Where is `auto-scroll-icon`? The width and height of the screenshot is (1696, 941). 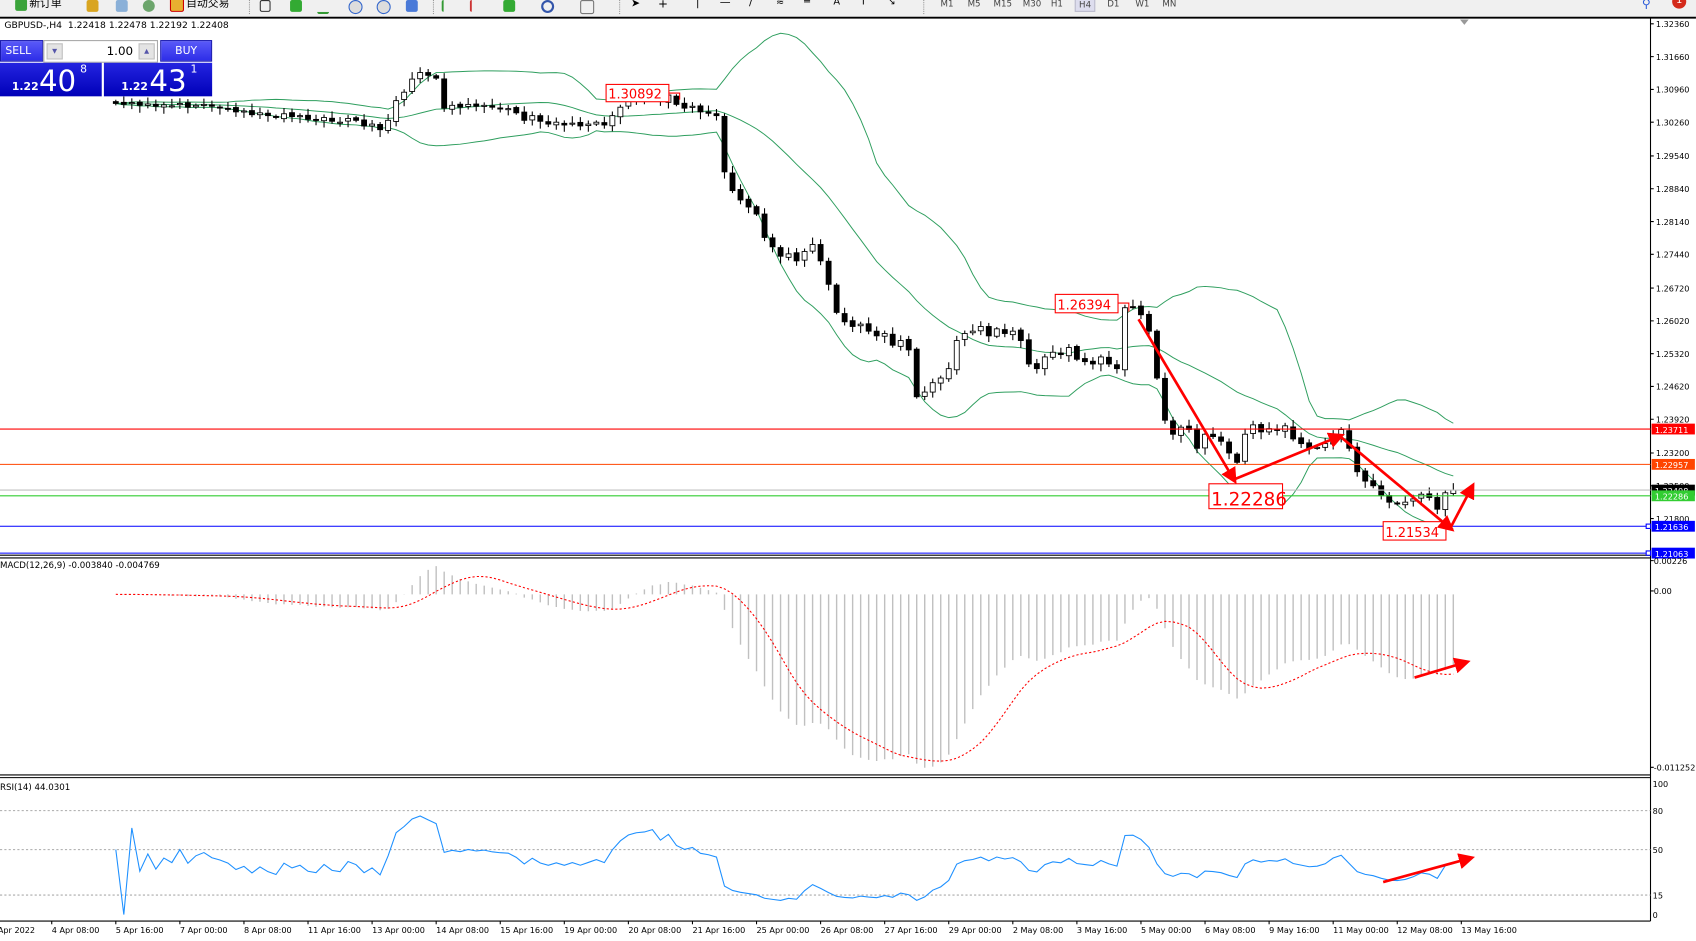 auto-scroll-icon is located at coordinates (448, 6).